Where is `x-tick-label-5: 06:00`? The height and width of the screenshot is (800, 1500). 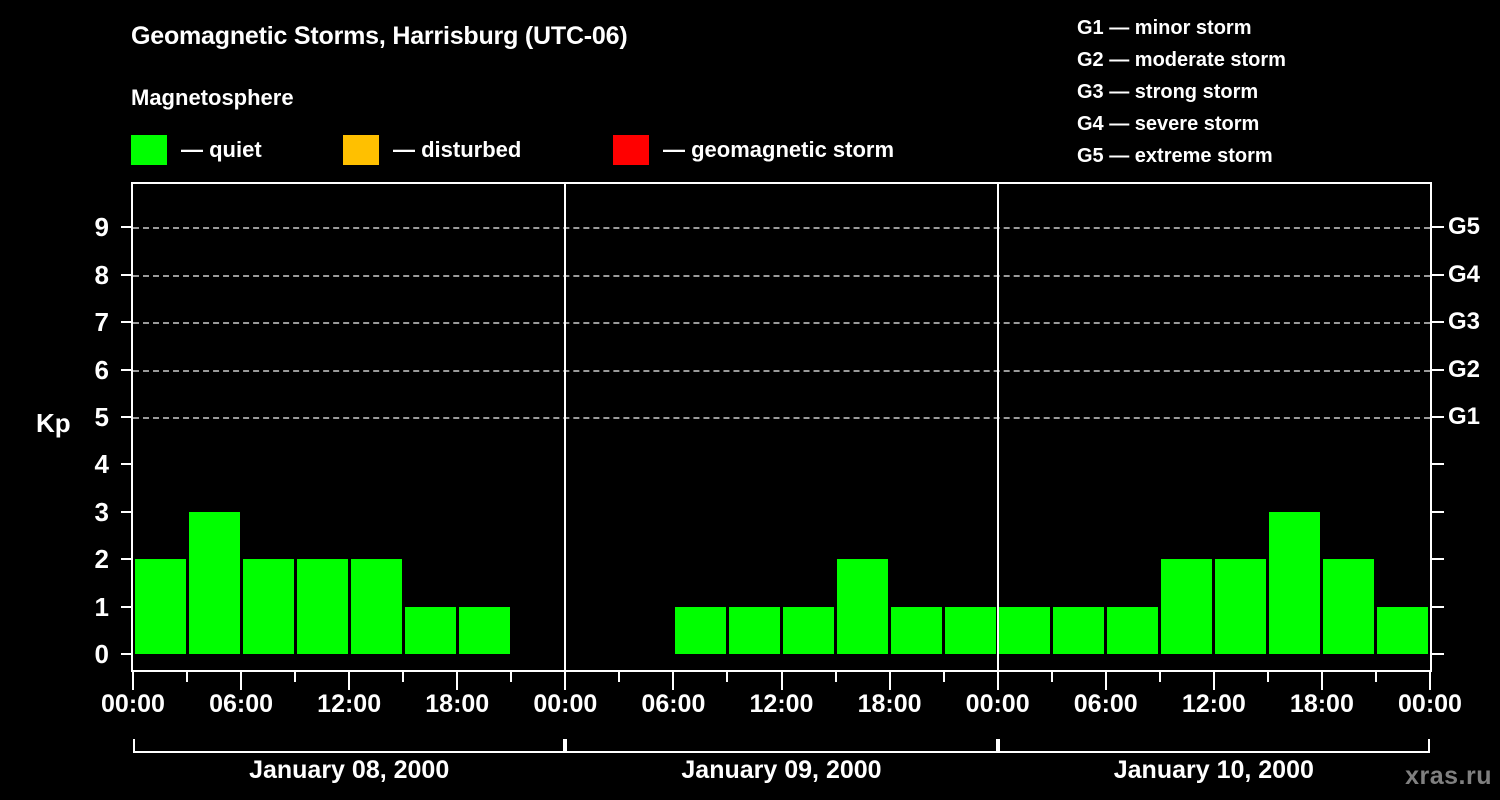 x-tick-label-5: 06:00 is located at coordinates (673, 704).